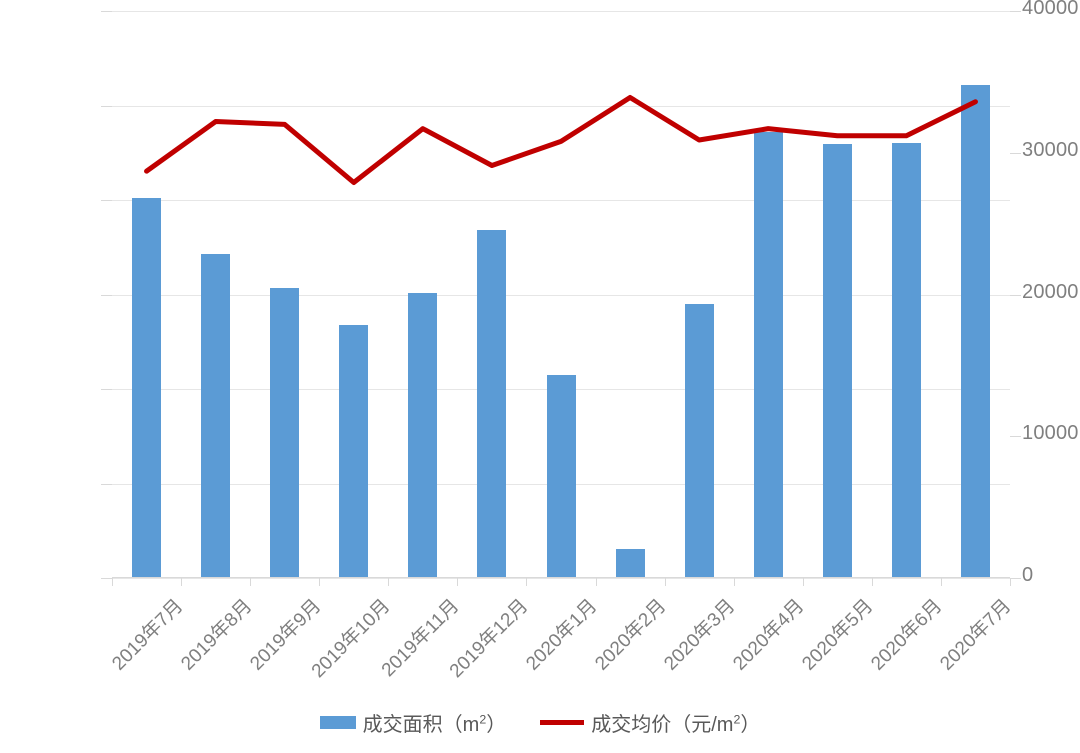 The width and height of the screenshot is (1080, 753). What do you see at coordinates (1050, 9) in the screenshot?
I see `right-axis-tick-label: 40000` at bounding box center [1050, 9].